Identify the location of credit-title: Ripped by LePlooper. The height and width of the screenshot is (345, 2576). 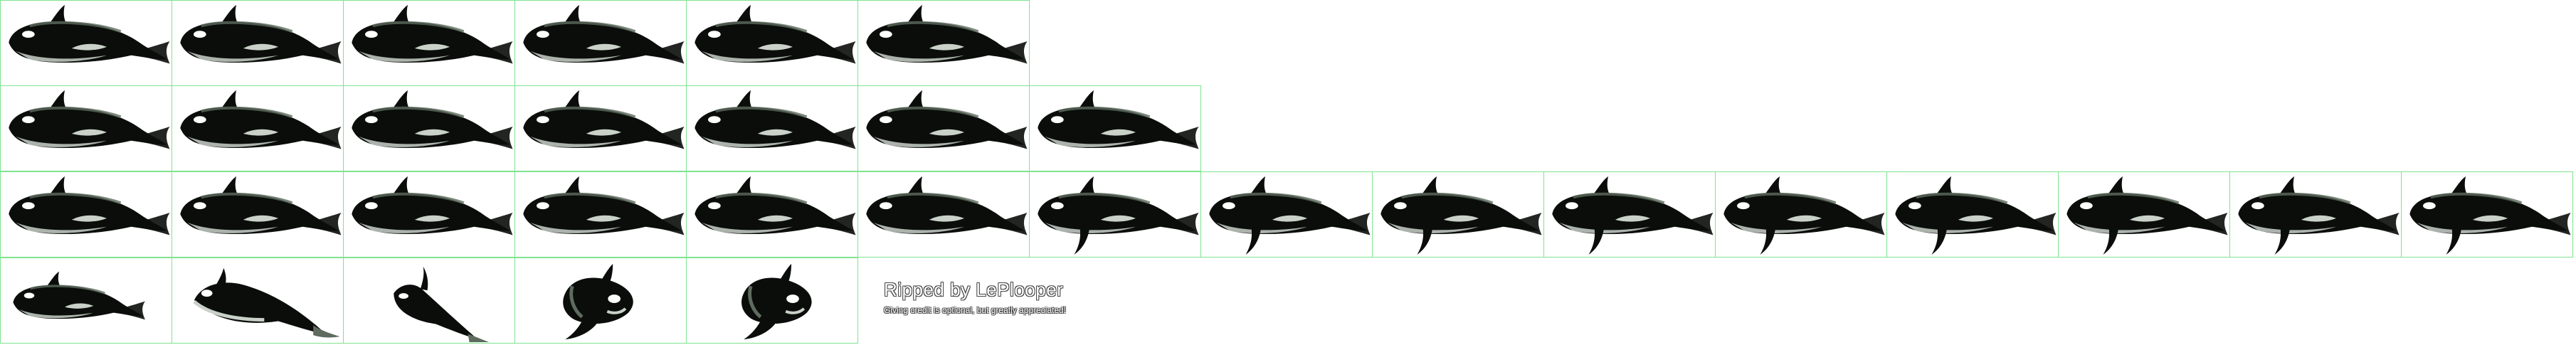
(974, 290).